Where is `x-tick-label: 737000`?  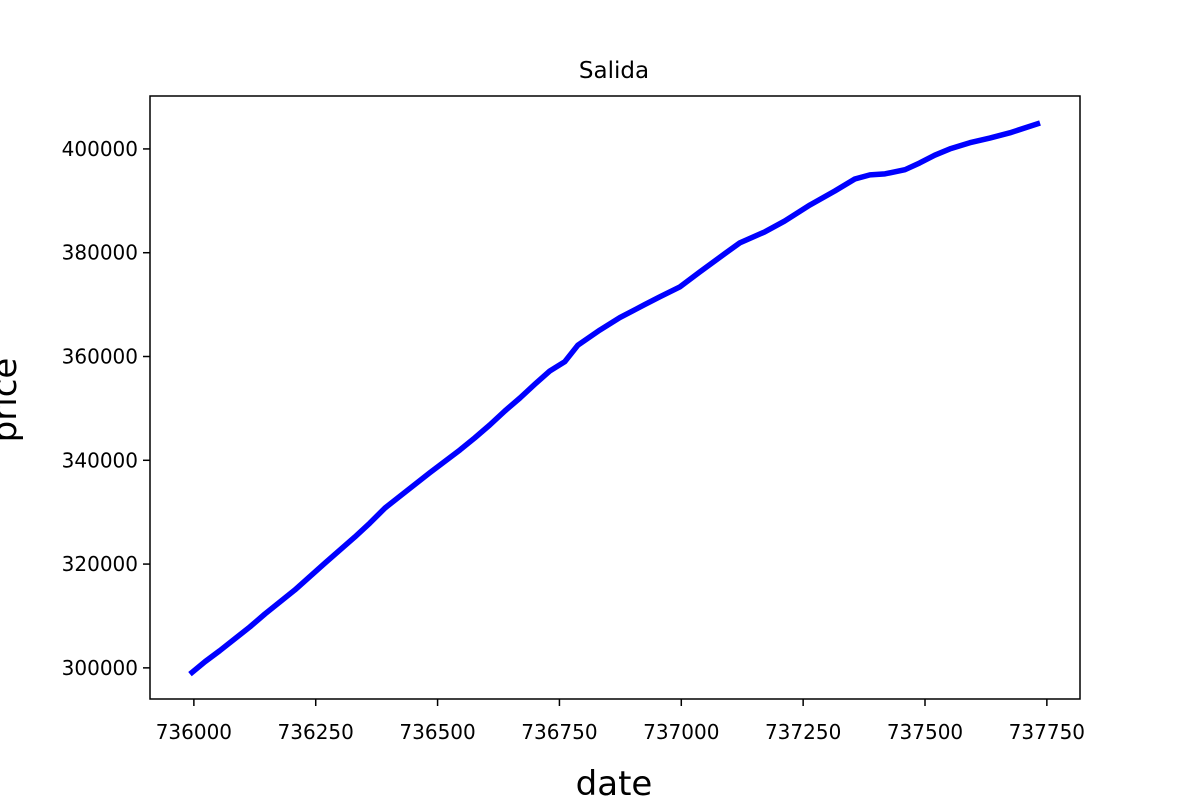 x-tick-label: 737000 is located at coordinates (681, 732).